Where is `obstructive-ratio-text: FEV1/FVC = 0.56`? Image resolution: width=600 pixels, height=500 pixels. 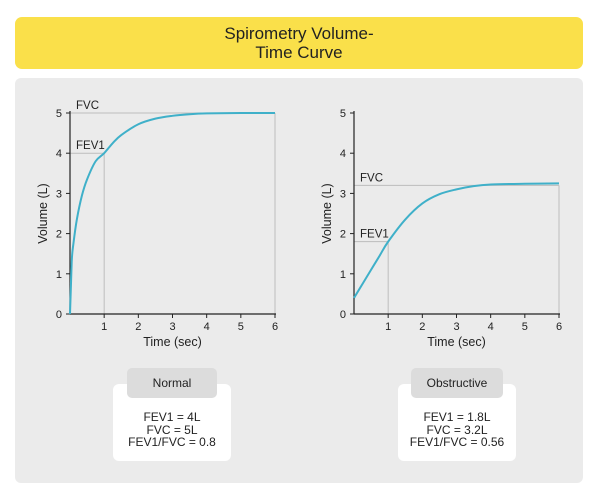 obstructive-ratio-text: FEV1/FVC = 0.56 is located at coordinates (457, 442).